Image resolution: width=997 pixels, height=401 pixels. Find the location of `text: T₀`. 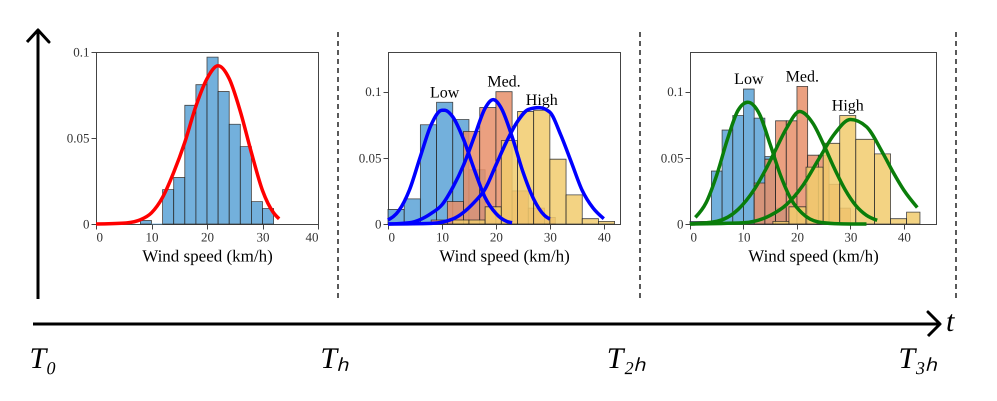

text: T₀ is located at coordinates (43, 358).